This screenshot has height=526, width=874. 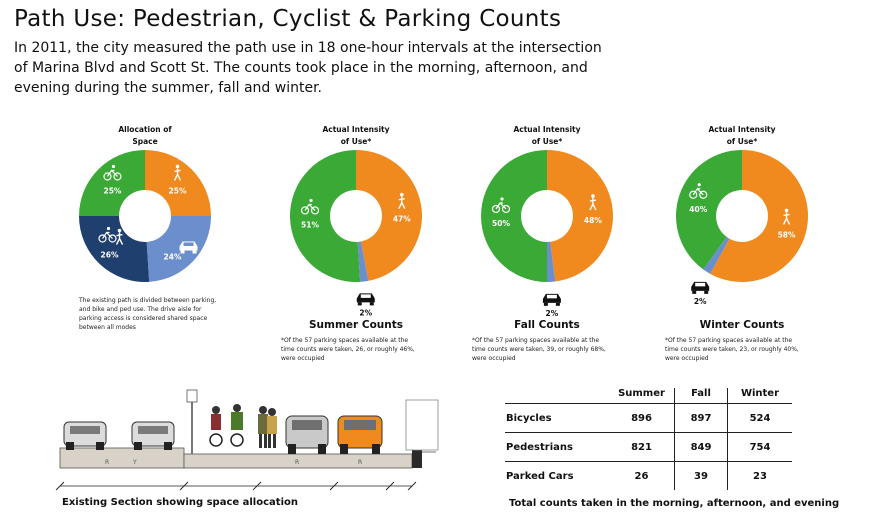 I want to click on fall-chart-title: Actual Intensity of Use*, so click(x=547, y=136).